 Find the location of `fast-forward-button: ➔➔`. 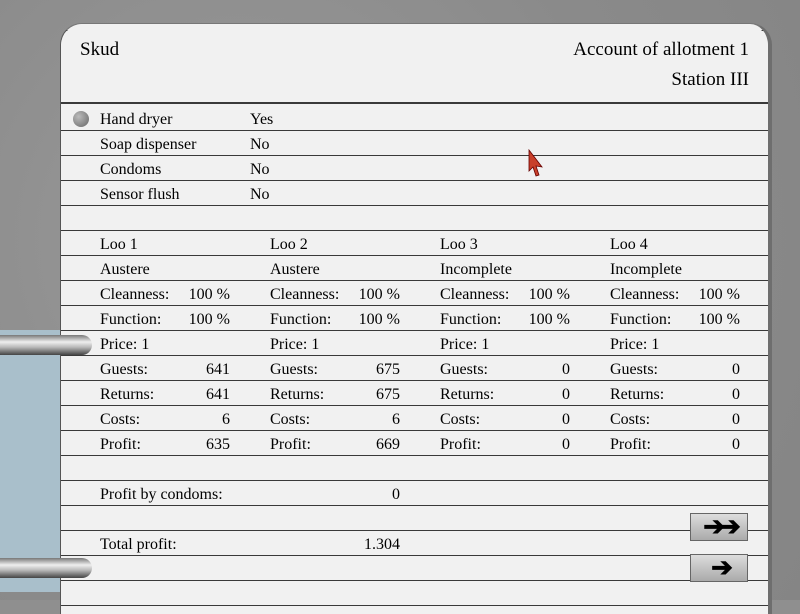

fast-forward-button: ➔➔ is located at coordinates (719, 526).